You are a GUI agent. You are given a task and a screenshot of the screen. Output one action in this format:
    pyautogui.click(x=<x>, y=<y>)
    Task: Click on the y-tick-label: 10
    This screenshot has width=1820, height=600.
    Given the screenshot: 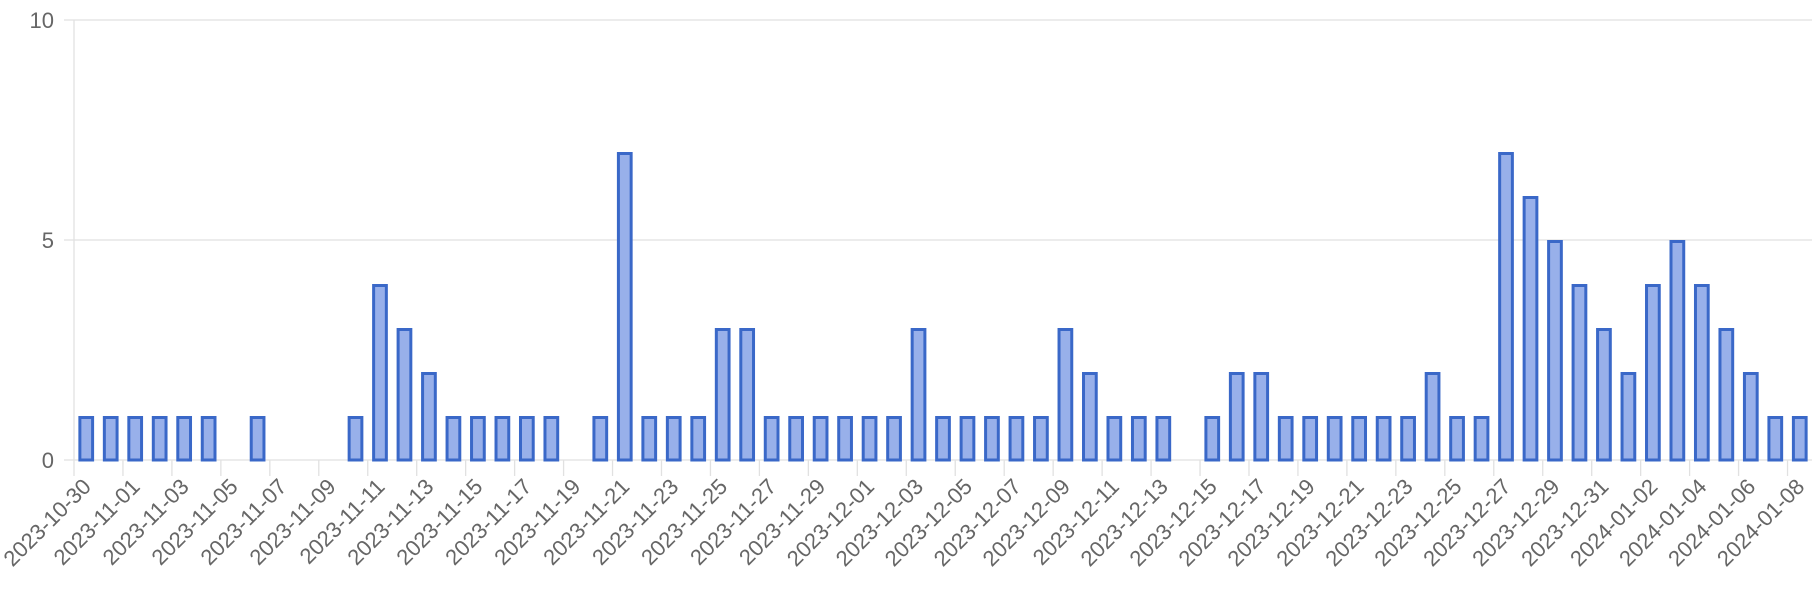 What is the action you would take?
    pyautogui.click(x=42, y=20)
    